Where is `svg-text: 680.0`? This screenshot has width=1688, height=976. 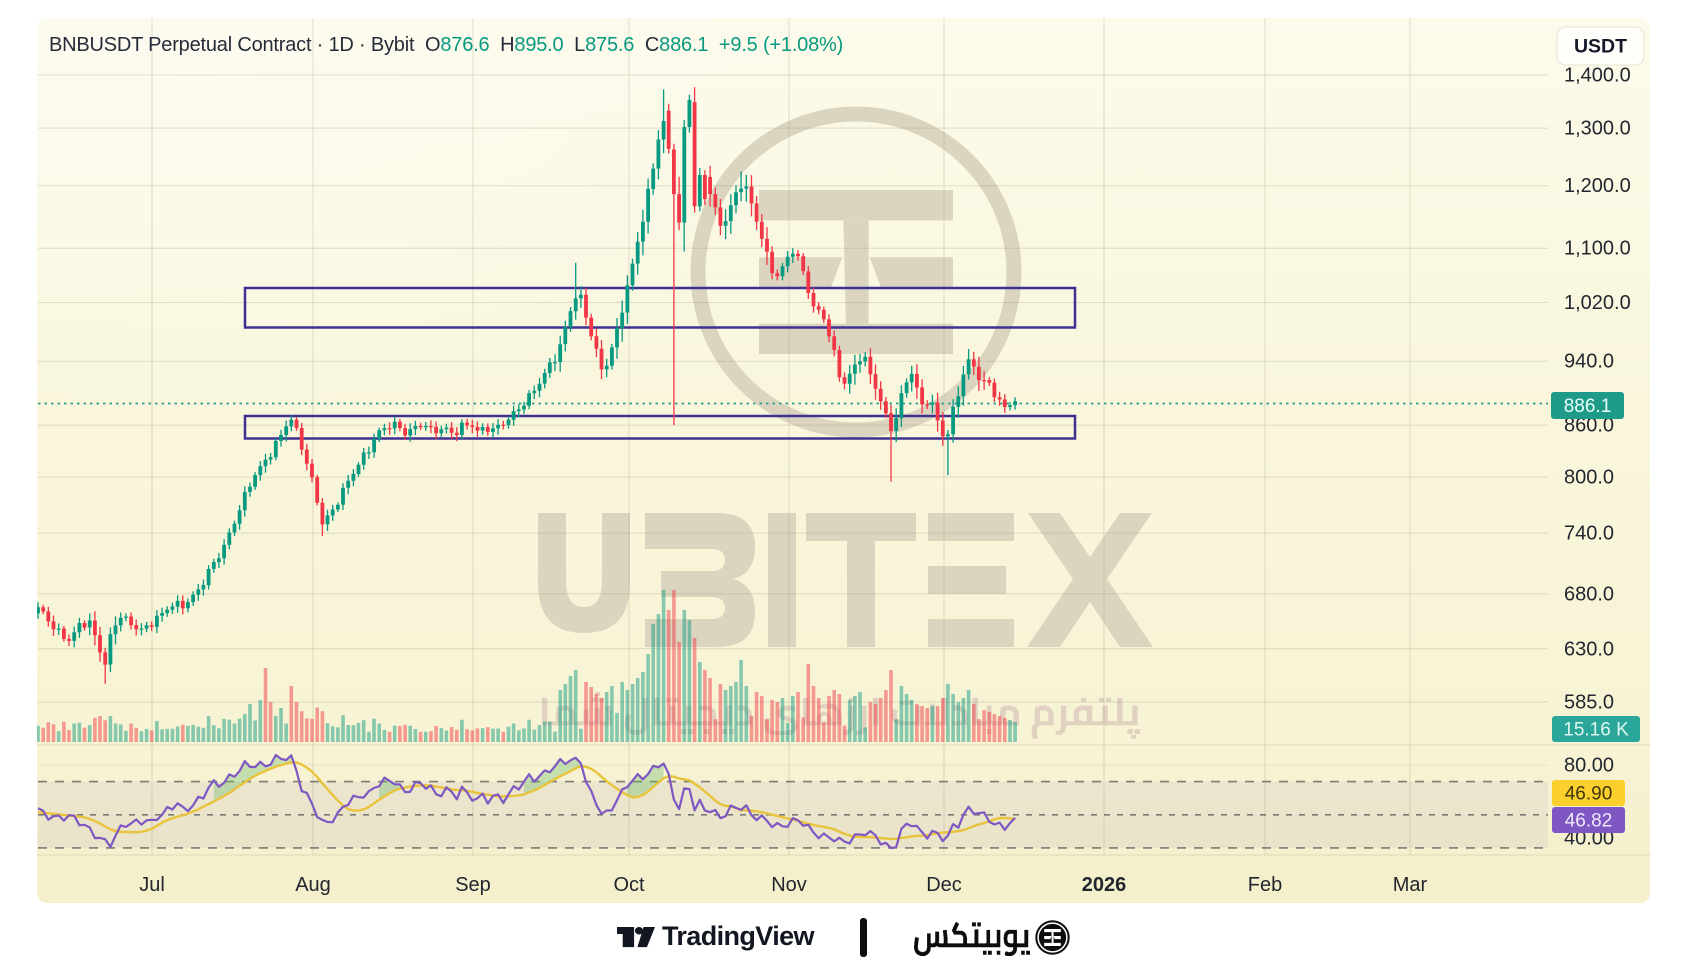
svg-text: 680.0 is located at coordinates (1589, 594).